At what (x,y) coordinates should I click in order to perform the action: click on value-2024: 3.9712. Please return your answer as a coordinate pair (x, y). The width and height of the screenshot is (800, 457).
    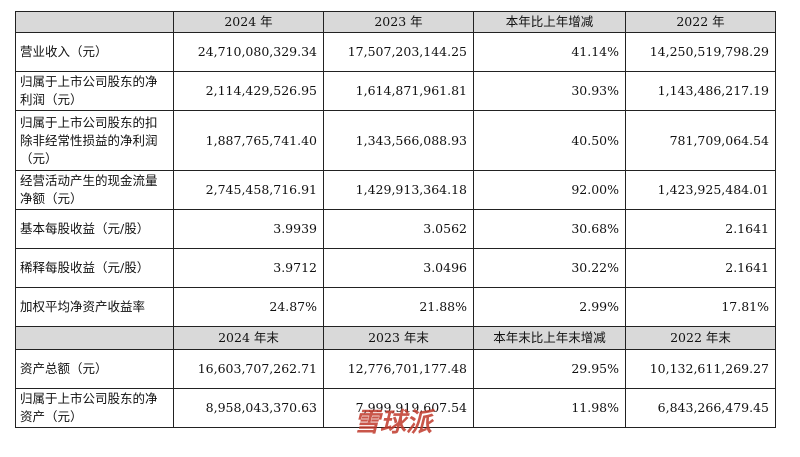
    Looking at the image, I should click on (248, 268).